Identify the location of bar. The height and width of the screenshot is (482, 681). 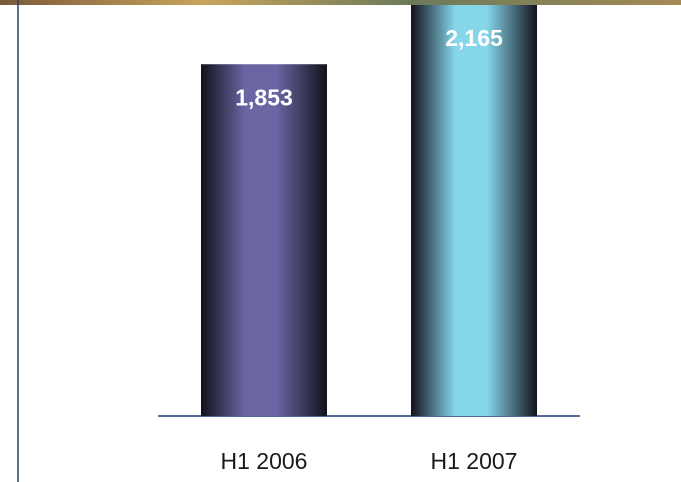
(264, 240).